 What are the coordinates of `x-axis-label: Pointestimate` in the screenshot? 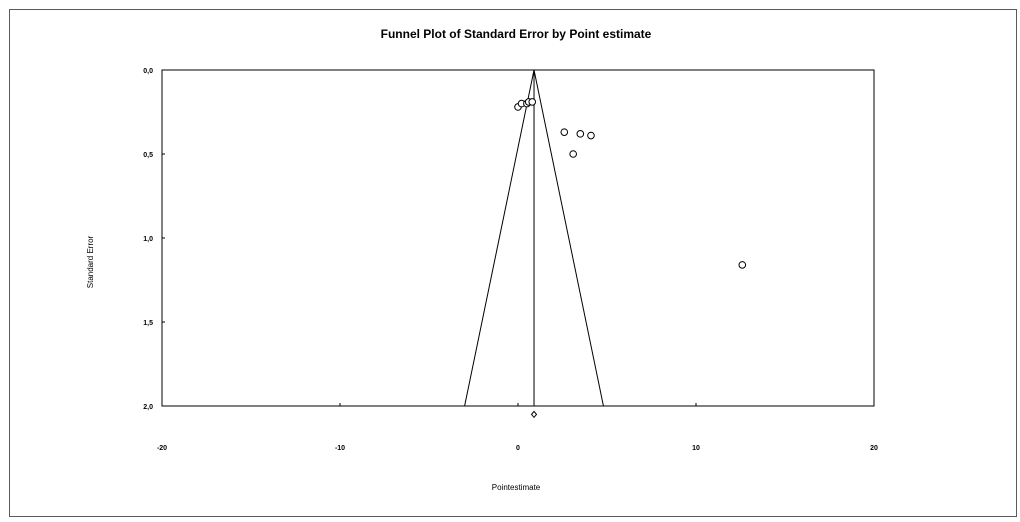 It's located at (516, 487).